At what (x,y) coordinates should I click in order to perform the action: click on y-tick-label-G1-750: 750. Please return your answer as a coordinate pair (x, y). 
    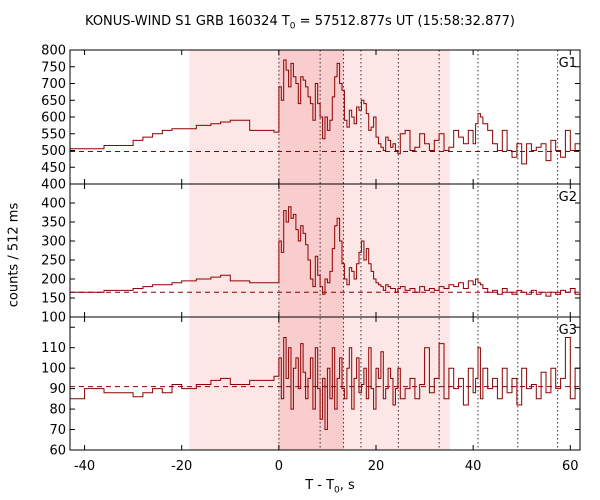
    Looking at the image, I should click on (53, 67).